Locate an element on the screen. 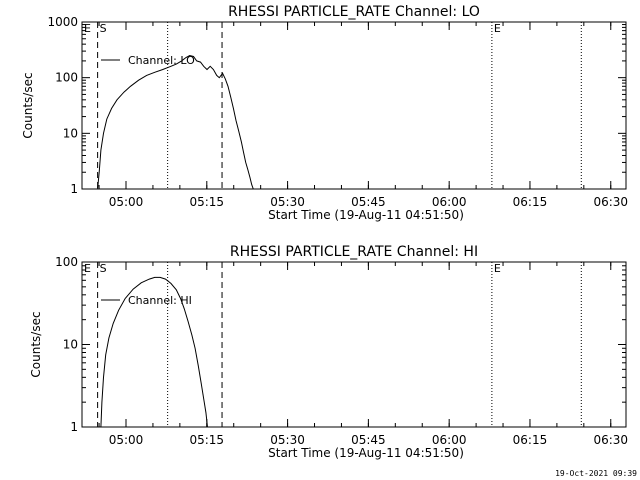 This screenshot has height=480, width=640. legend-label: Channel: HI is located at coordinates (160, 300).